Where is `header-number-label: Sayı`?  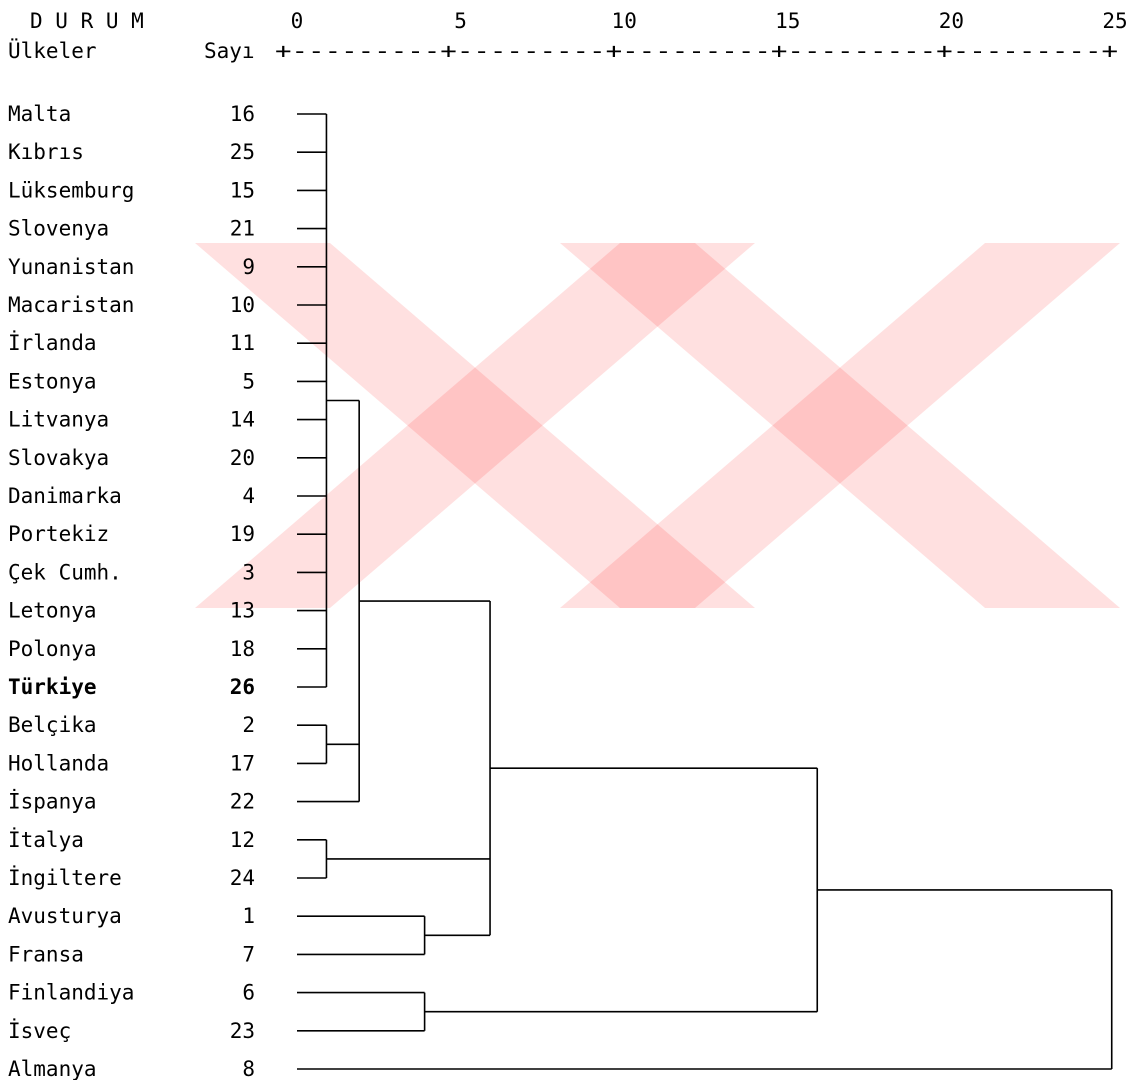 header-number-label: Sayı is located at coordinates (229, 51).